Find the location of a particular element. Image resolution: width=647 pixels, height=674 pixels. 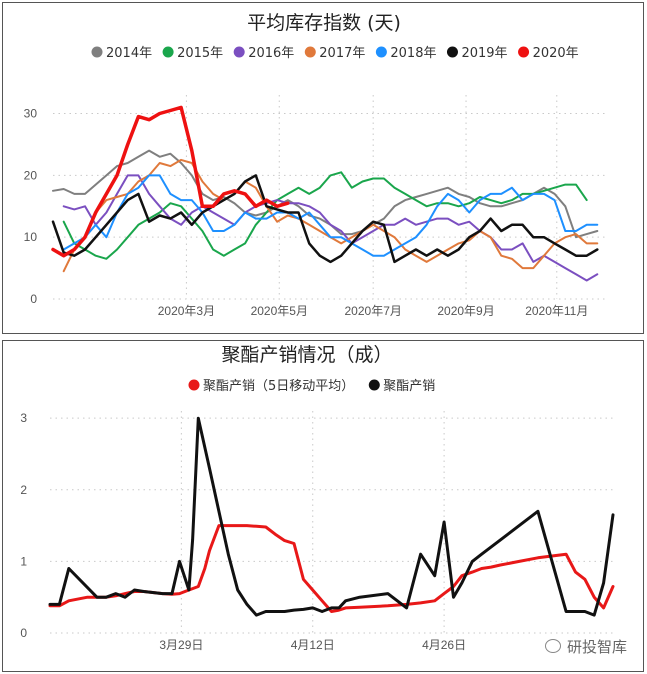

x-tick-label: 4月12日 is located at coordinates (313, 645).